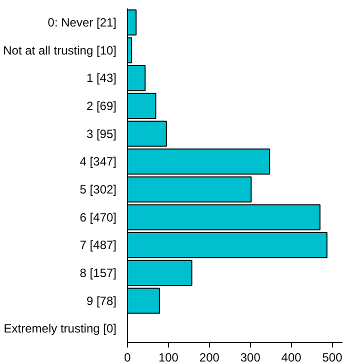 The height and width of the screenshot is (364, 350). I want to click on y-tick-label: 0: Never [21], so click(82, 22).